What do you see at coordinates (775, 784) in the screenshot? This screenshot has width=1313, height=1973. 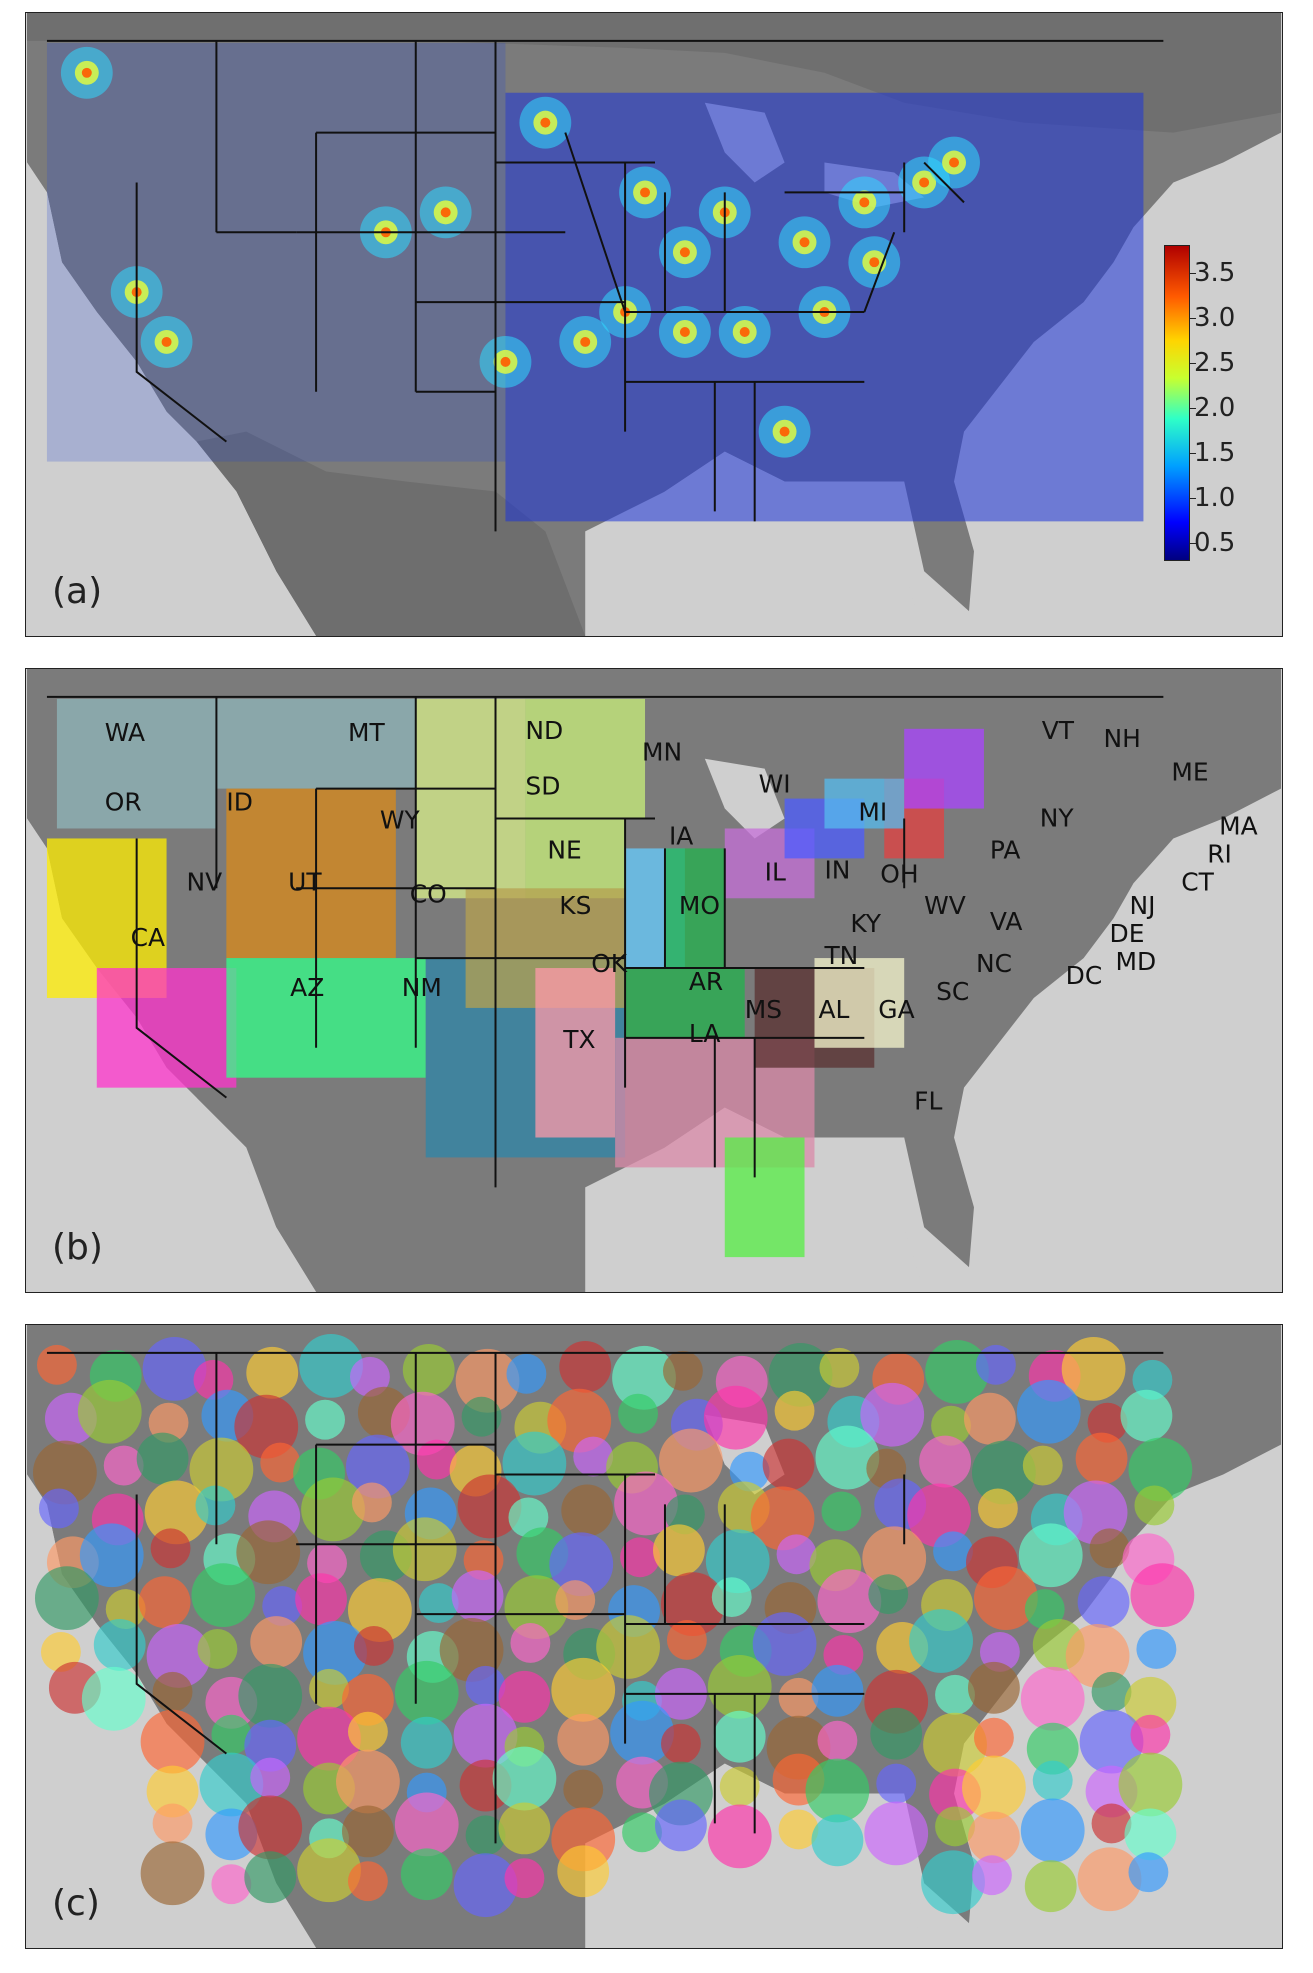 I see `state-label: WI` at bounding box center [775, 784].